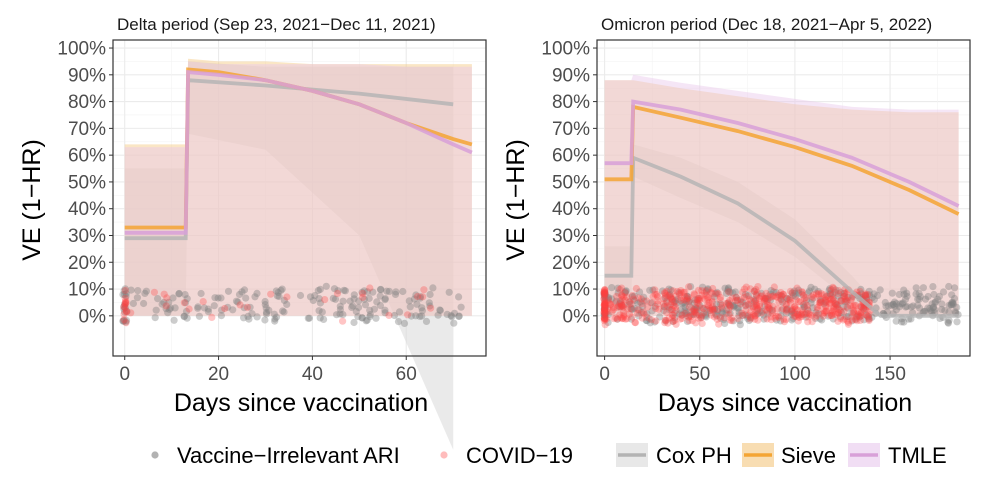 The image size is (987, 493). Describe the element at coordinates (87, 75) in the screenshot. I see `y-tick-label: 90%` at that location.